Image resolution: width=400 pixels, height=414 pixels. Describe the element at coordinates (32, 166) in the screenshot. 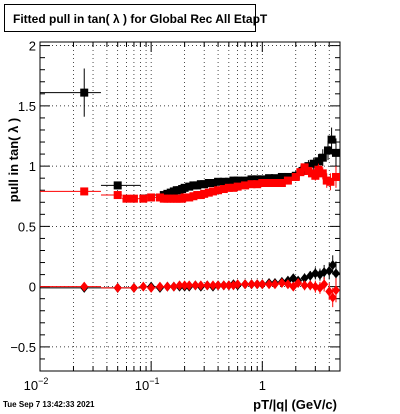

I see `y-tick-label: 1` at that location.